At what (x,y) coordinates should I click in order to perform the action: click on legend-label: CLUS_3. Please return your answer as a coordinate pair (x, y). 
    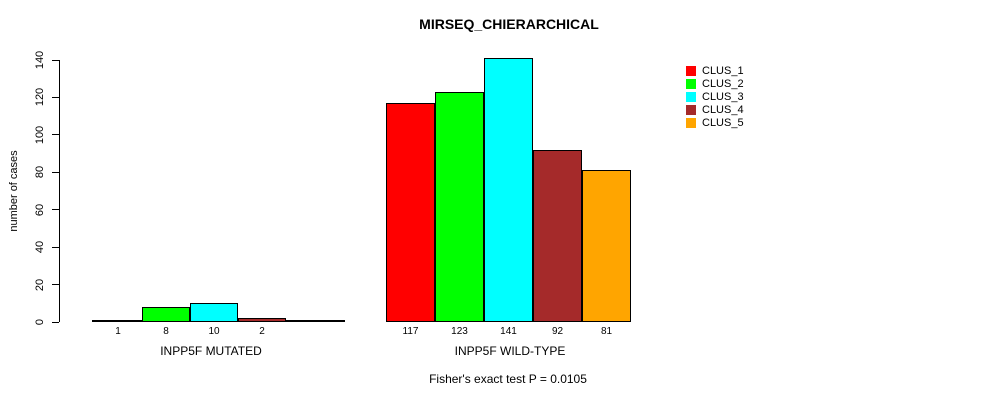
    Looking at the image, I should click on (723, 97).